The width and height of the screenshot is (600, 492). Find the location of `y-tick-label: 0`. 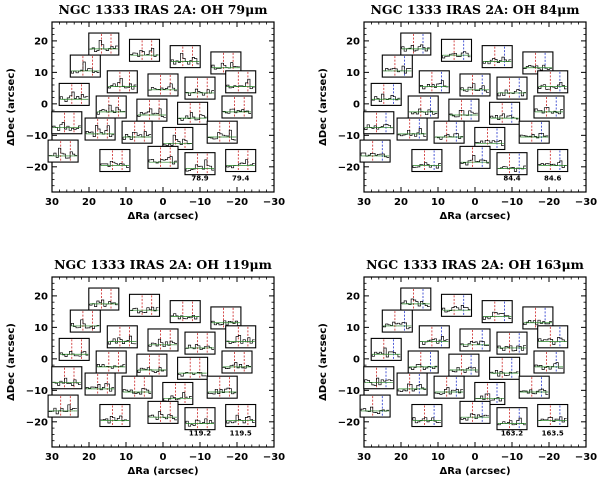

y-tick-label: 0 is located at coordinates (356, 104).